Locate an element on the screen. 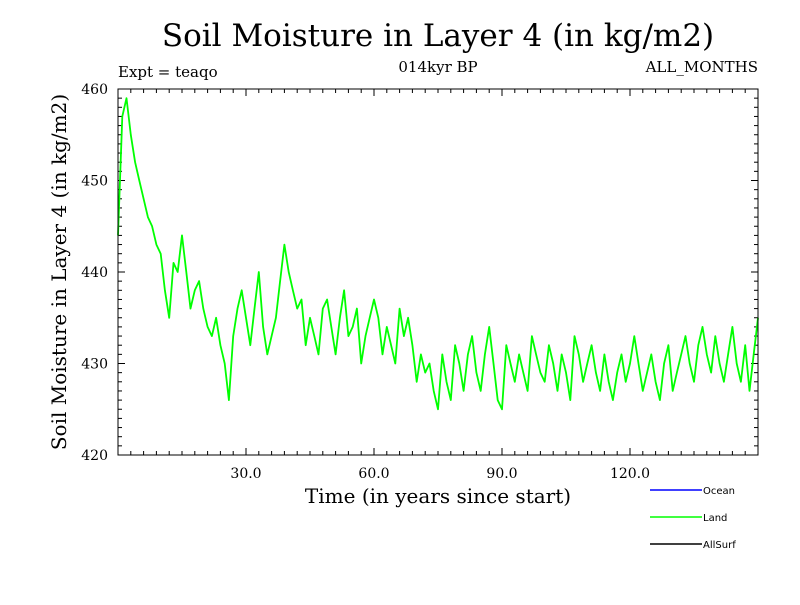  x-axis-label: Time (in years since start) is located at coordinates (438, 496).